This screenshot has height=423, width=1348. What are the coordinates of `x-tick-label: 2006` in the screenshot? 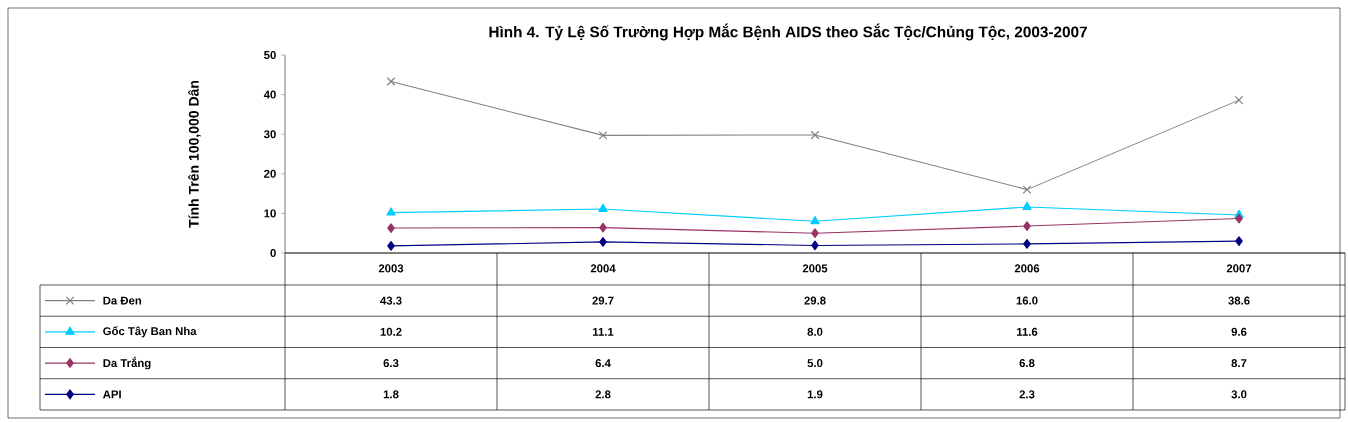 It's located at (1027, 268).